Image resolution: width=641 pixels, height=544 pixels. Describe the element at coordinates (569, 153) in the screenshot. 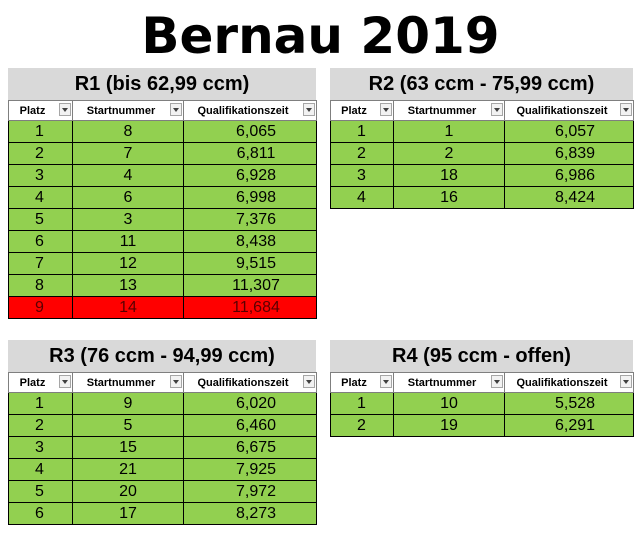

I see `table-cell-qualifikationszeit: 6,839` at that location.